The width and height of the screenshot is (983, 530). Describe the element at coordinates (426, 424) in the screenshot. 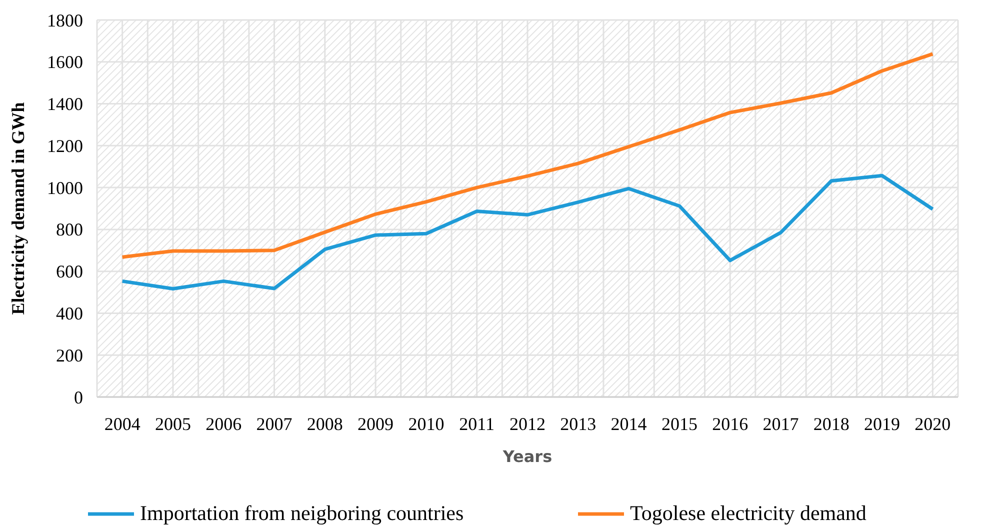

I see `x-tick-label: 2010` at that location.